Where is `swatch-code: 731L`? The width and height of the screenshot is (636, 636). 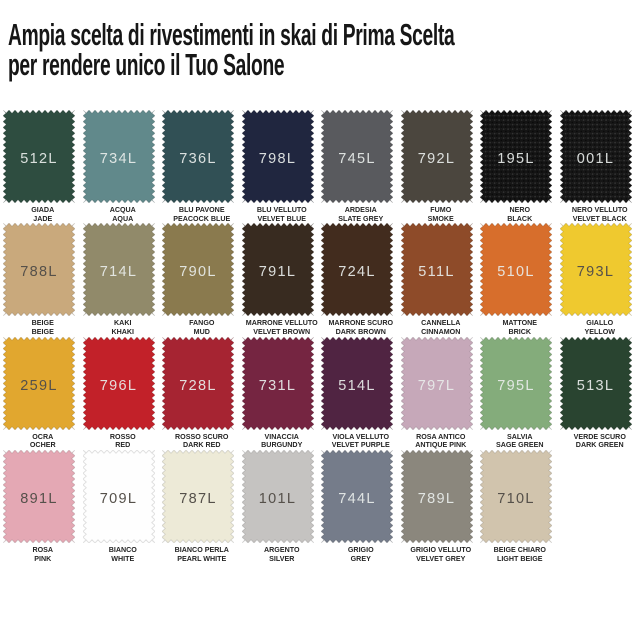
swatch-code: 731L is located at coordinates (277, 385).